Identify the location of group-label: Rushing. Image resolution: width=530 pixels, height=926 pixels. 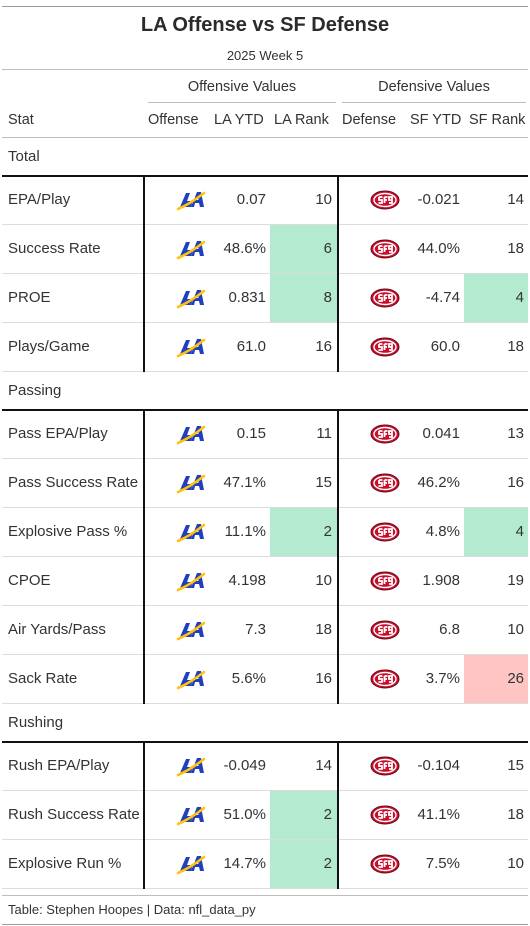
(36, 722).